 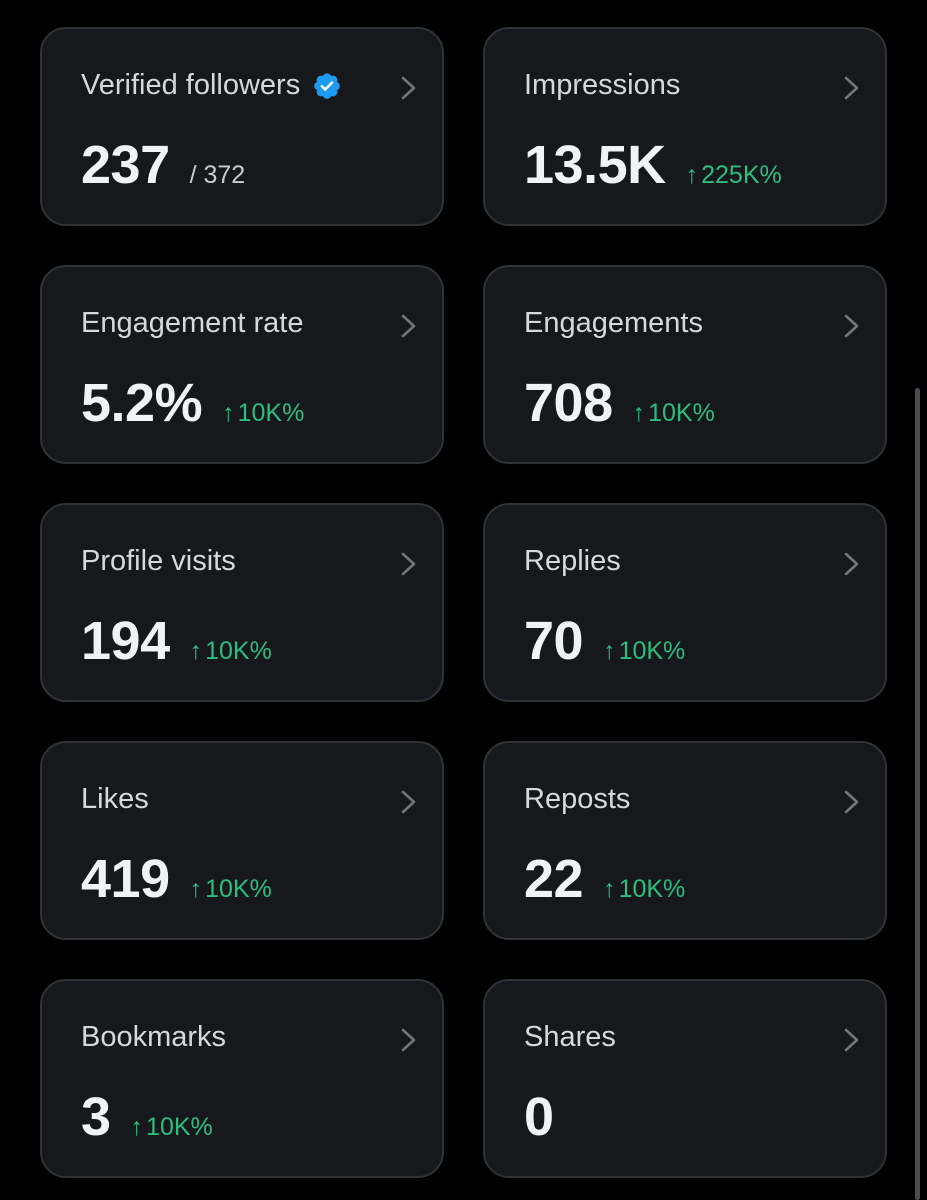 I want to click on card-title-row: Bookmarks, so click(x=153, y=1037).